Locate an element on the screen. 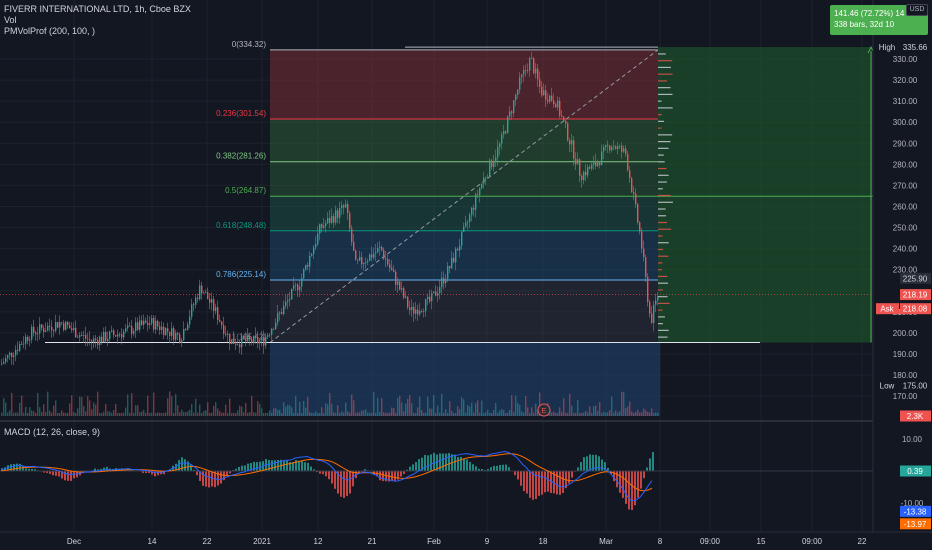  fib-zone is located at coordinates (464, 255).